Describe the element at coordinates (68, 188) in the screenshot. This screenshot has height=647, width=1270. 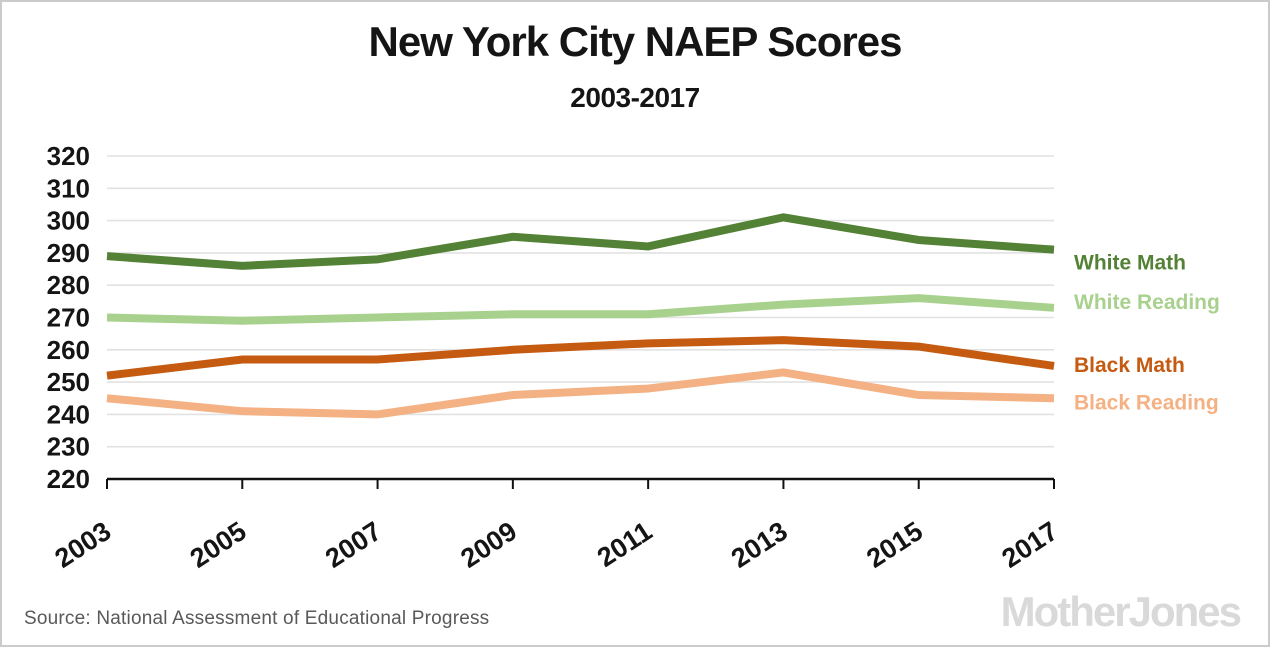
I see `y-axis-label: 310` at that location.